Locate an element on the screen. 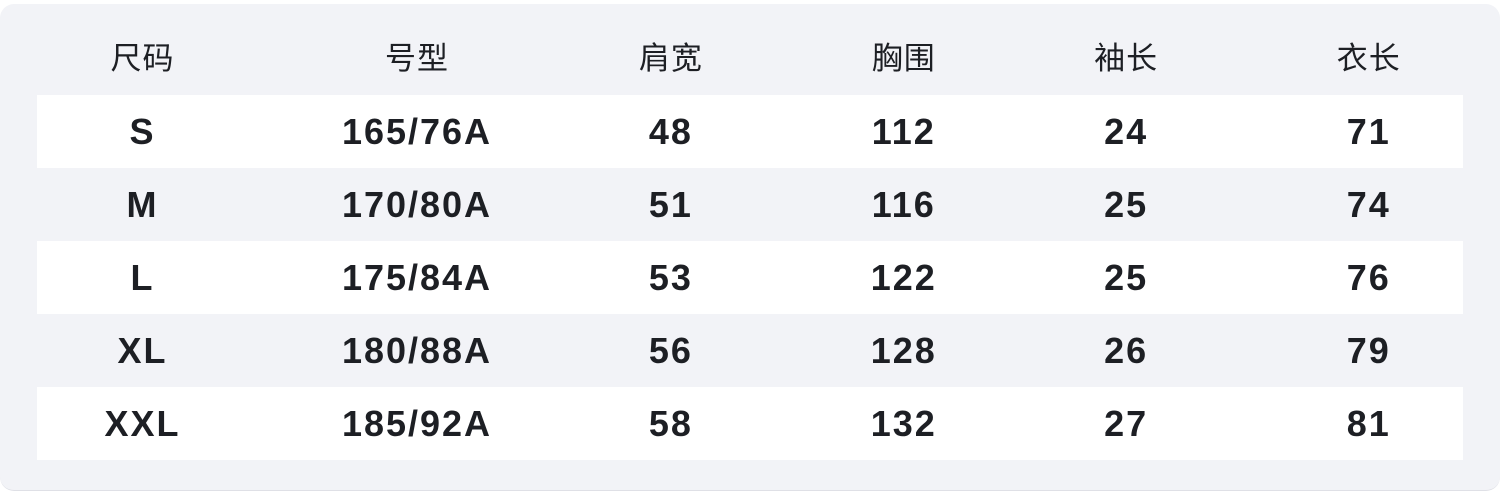 Image resolution: width=1500 pixels, height=495 pixels. header-cell-chest: 胸围 is located at coordinates (903, 58).